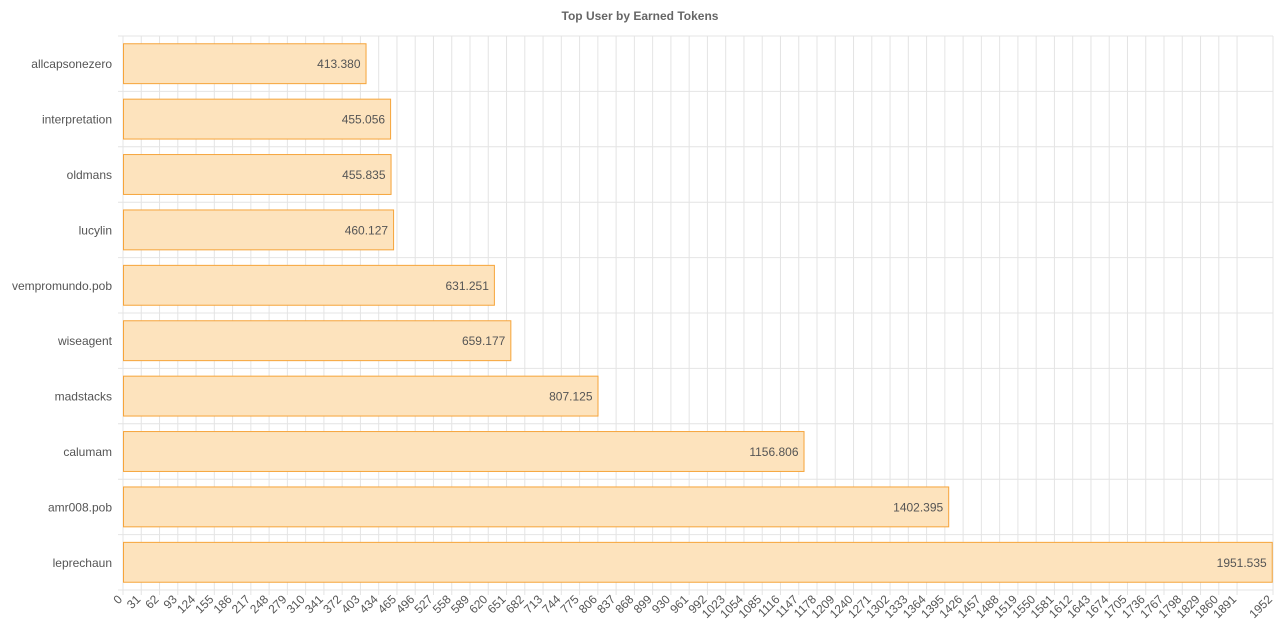  I want to click on bar-value-label: 1156.806, so click(773, 452).